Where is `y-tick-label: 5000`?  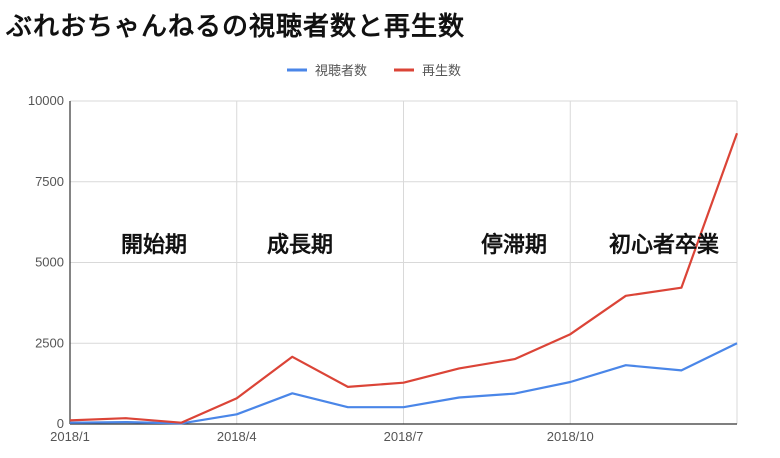 y-tick-label: 5000 is located at coordinates (49, 262).